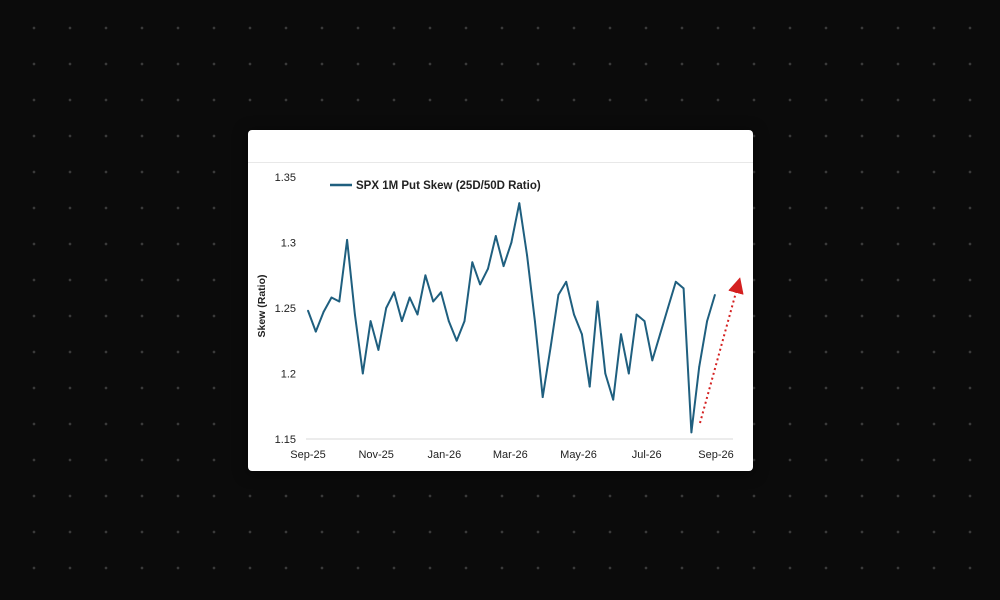  What do you see at coordinates (285, 440) in the screenshot?
I see `y-tick-label: 1.15` at bounding box center [285, 440].